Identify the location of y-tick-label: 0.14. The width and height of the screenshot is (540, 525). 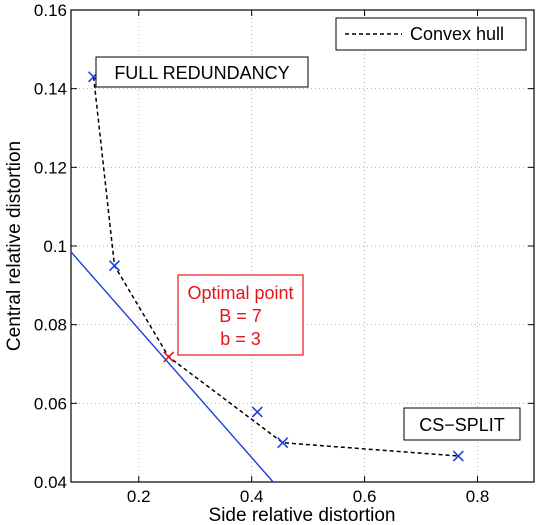
(50, 89).